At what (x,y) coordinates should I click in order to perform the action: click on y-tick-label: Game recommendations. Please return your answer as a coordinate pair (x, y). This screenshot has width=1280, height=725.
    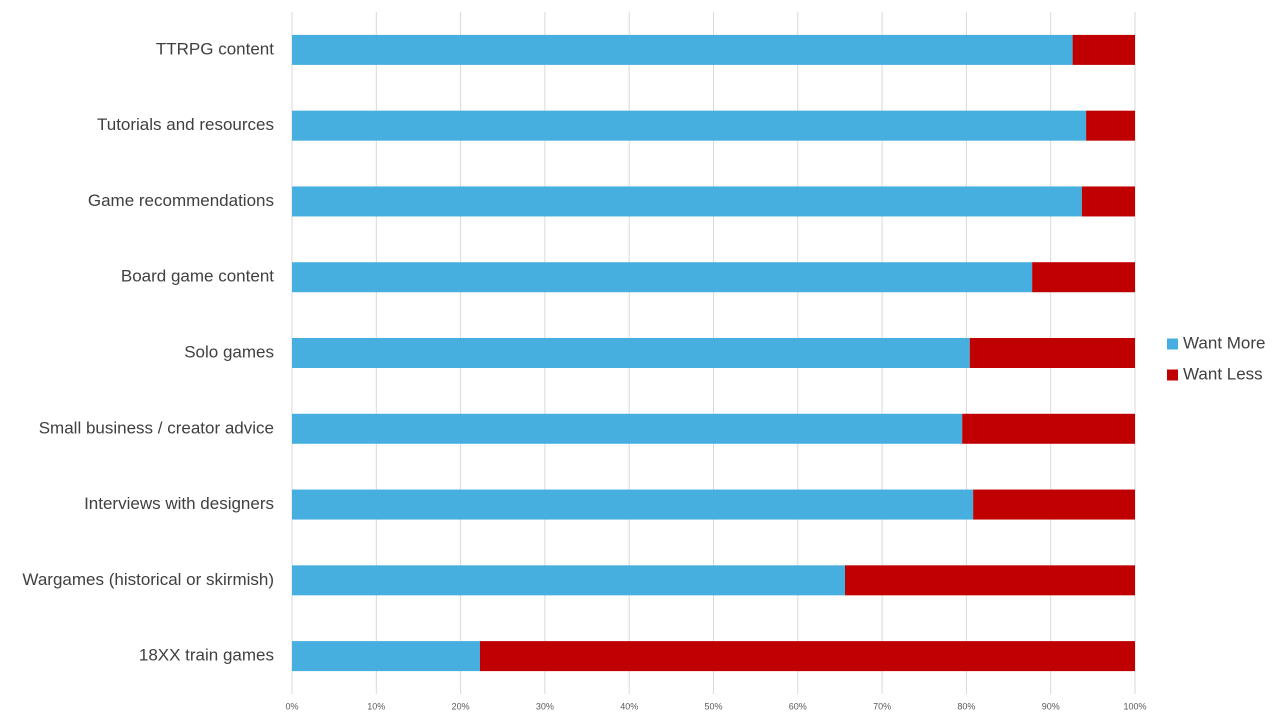
    Looking at the image, I should click on (181, 200).